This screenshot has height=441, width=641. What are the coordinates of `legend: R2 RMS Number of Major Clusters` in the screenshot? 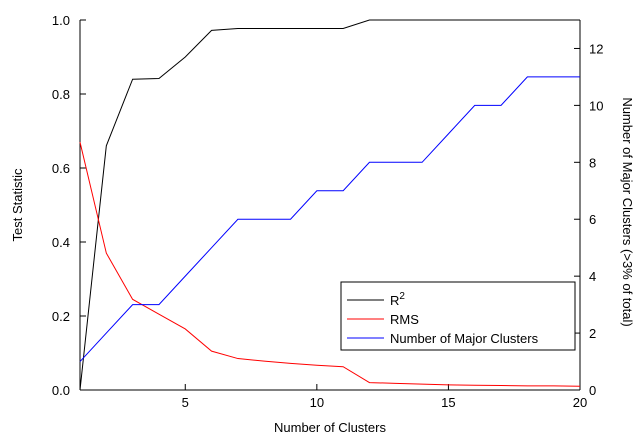 It's located at (458, 316).